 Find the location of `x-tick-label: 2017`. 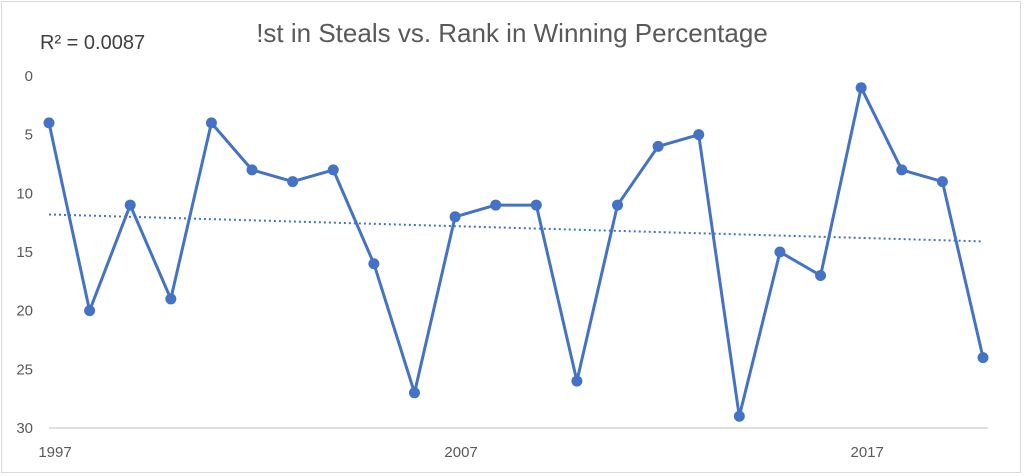

x-tick-label: 2017 is located at coordinates (866, 452).